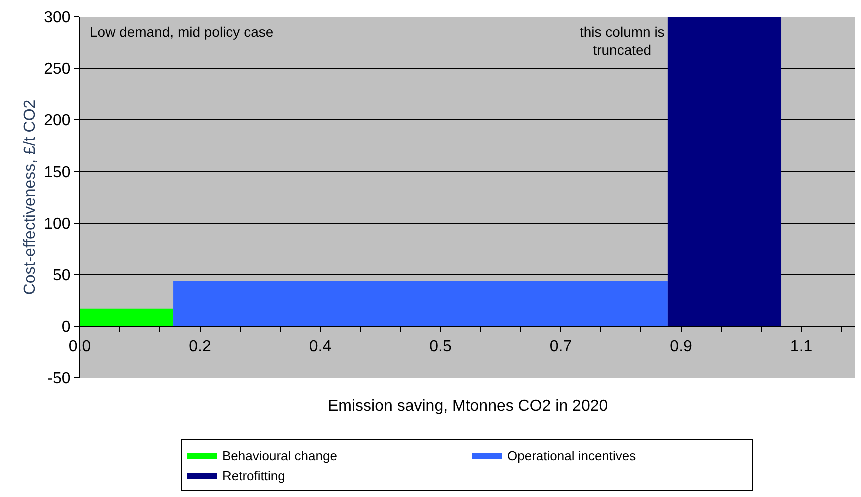 The height and width of the screenshot is (497, 861). What do you see at coordinates (561, 347) in the screenshot?
I see `x-tick-label: 0.7` at bounding box center [561, 347].